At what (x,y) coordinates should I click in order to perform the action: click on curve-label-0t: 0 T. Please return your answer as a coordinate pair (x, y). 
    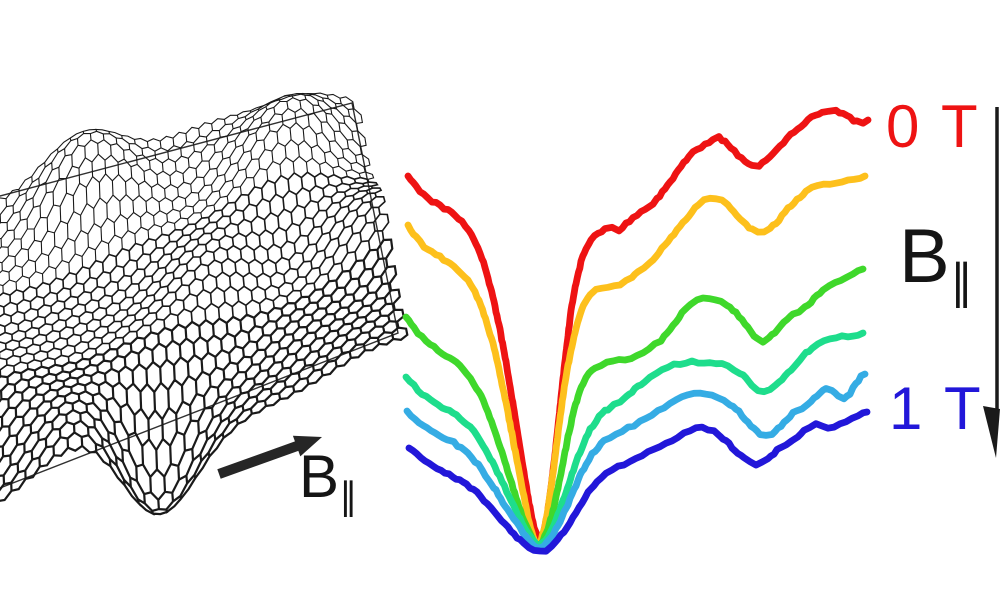
    Looking at the image, I should click on (933, 126).